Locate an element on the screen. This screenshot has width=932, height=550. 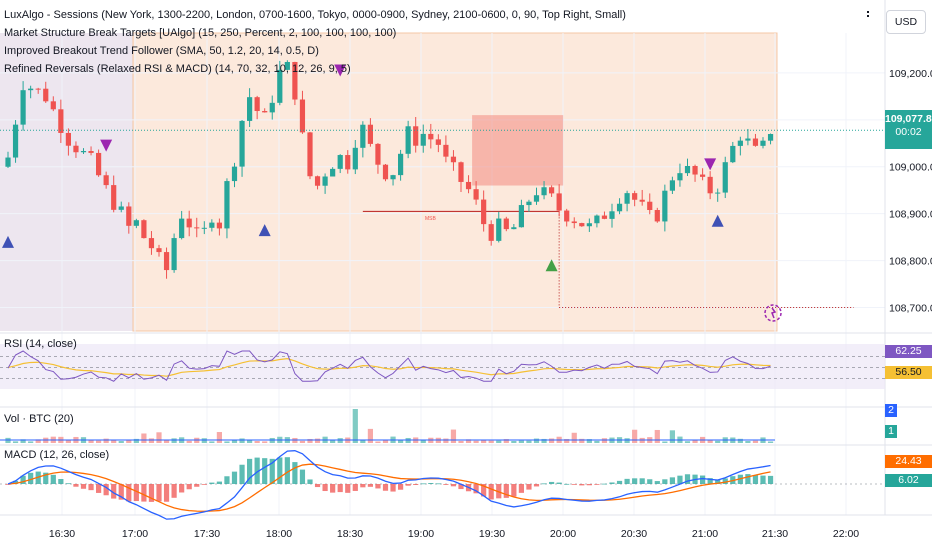
macd-lines is located at coordinates (442, 485).